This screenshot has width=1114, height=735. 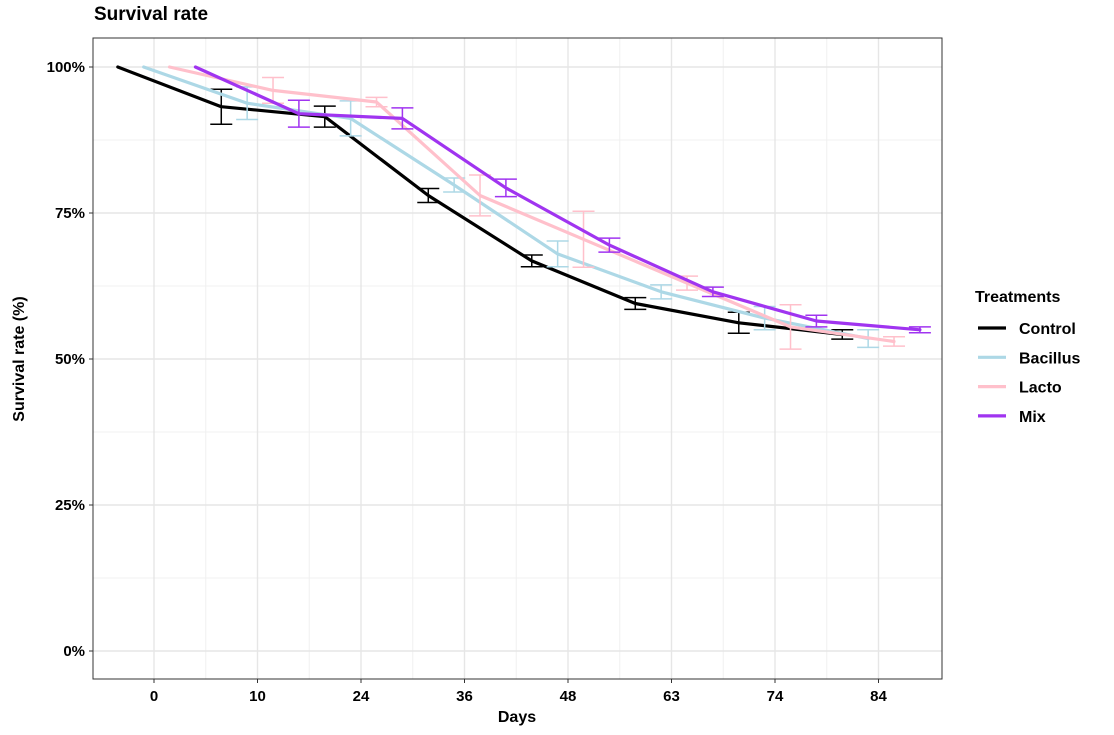 I want to click on legend-label-bacillus: Bacillus, so click(x=1049, y=358).